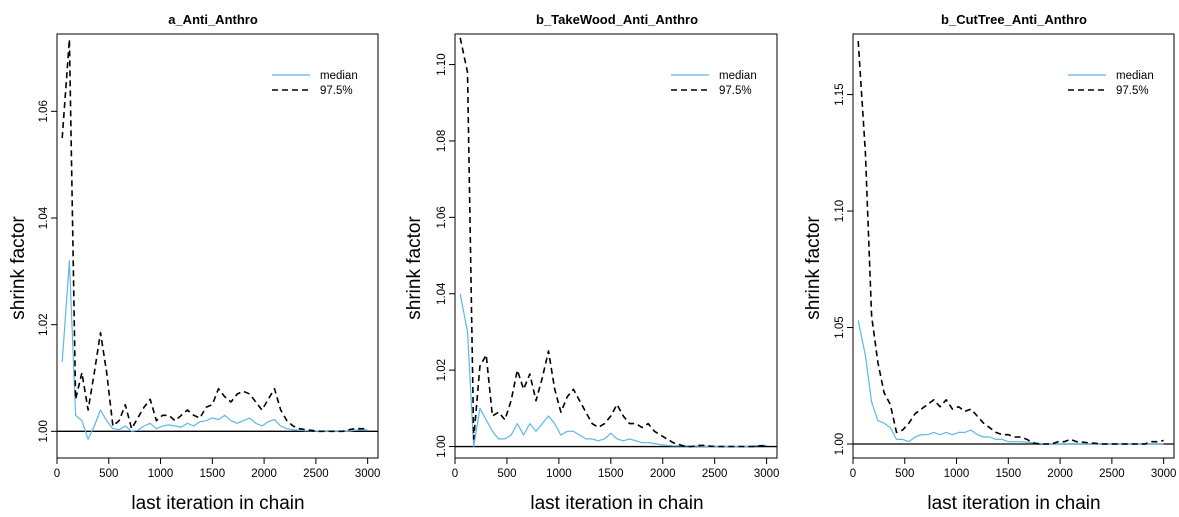 This screenshot has height=517, width=1179. Describe the element at coordinates (213, 19) in the screenshot. I see `panel-title: a_Anti_Anthro` at that location.